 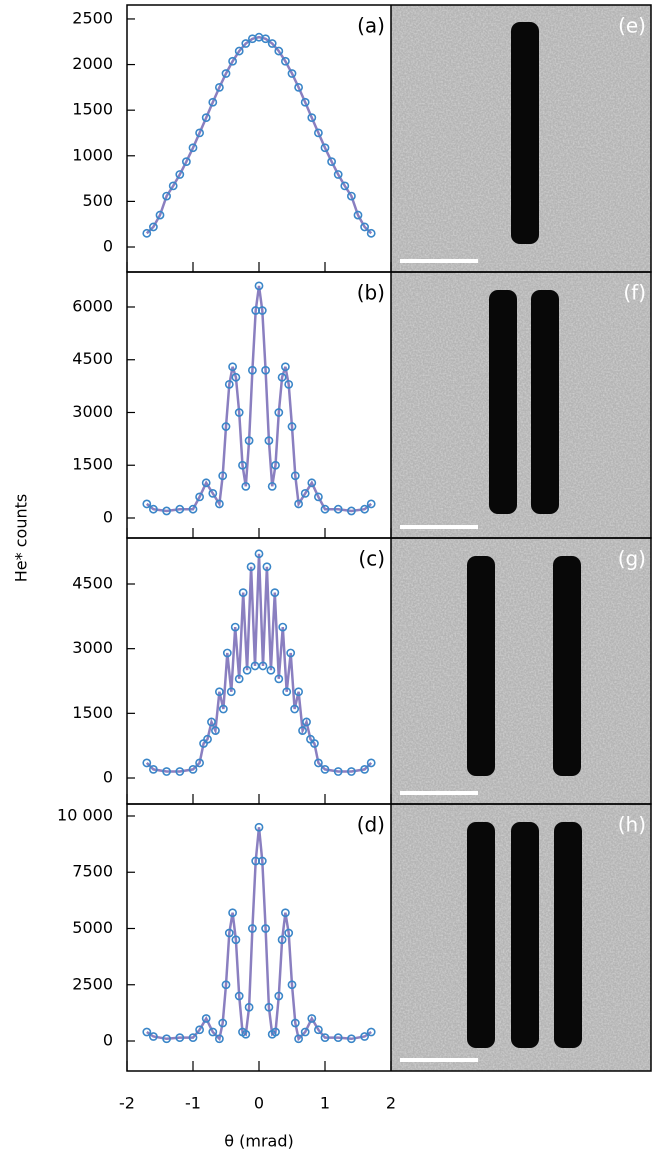 What do you see at coordinates (21, 538) in the screenshot?
I see `y-axis-label: He* counts` at bounding box center [21, 538].